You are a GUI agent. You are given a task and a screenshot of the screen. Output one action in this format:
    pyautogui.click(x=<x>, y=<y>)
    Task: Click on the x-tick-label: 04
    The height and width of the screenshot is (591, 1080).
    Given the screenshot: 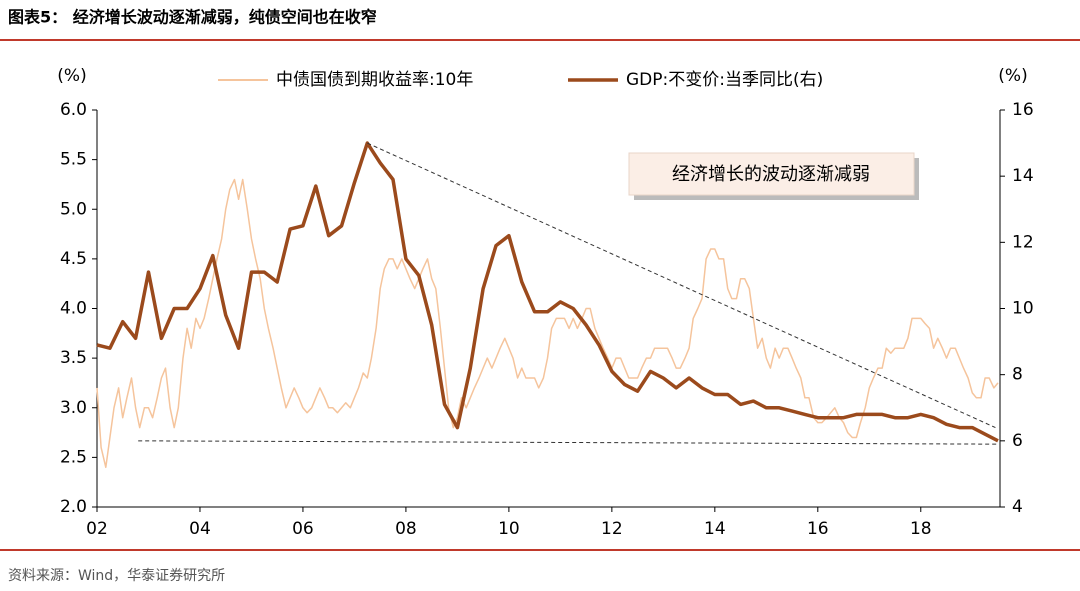 What is the action you would take?
    pyautogui.click(x=200, y=529)
    